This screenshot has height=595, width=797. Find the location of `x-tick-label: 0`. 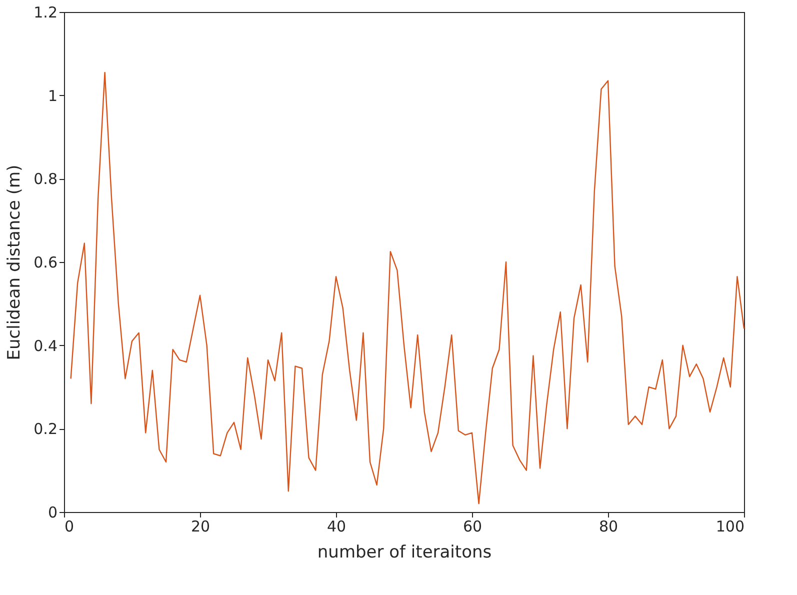

x-tick-label: 0 is located at coordinates (69, 527).